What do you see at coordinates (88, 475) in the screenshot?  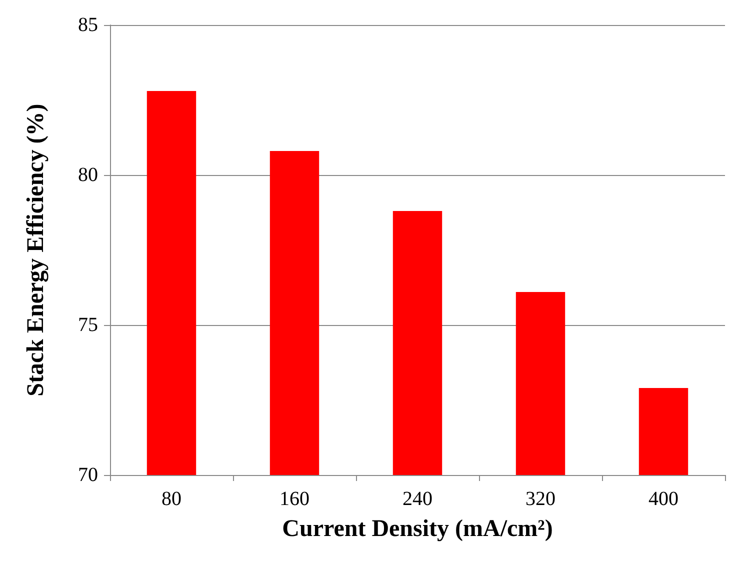 I see `y-tick-label: 70` at bounding box center [88, 475].